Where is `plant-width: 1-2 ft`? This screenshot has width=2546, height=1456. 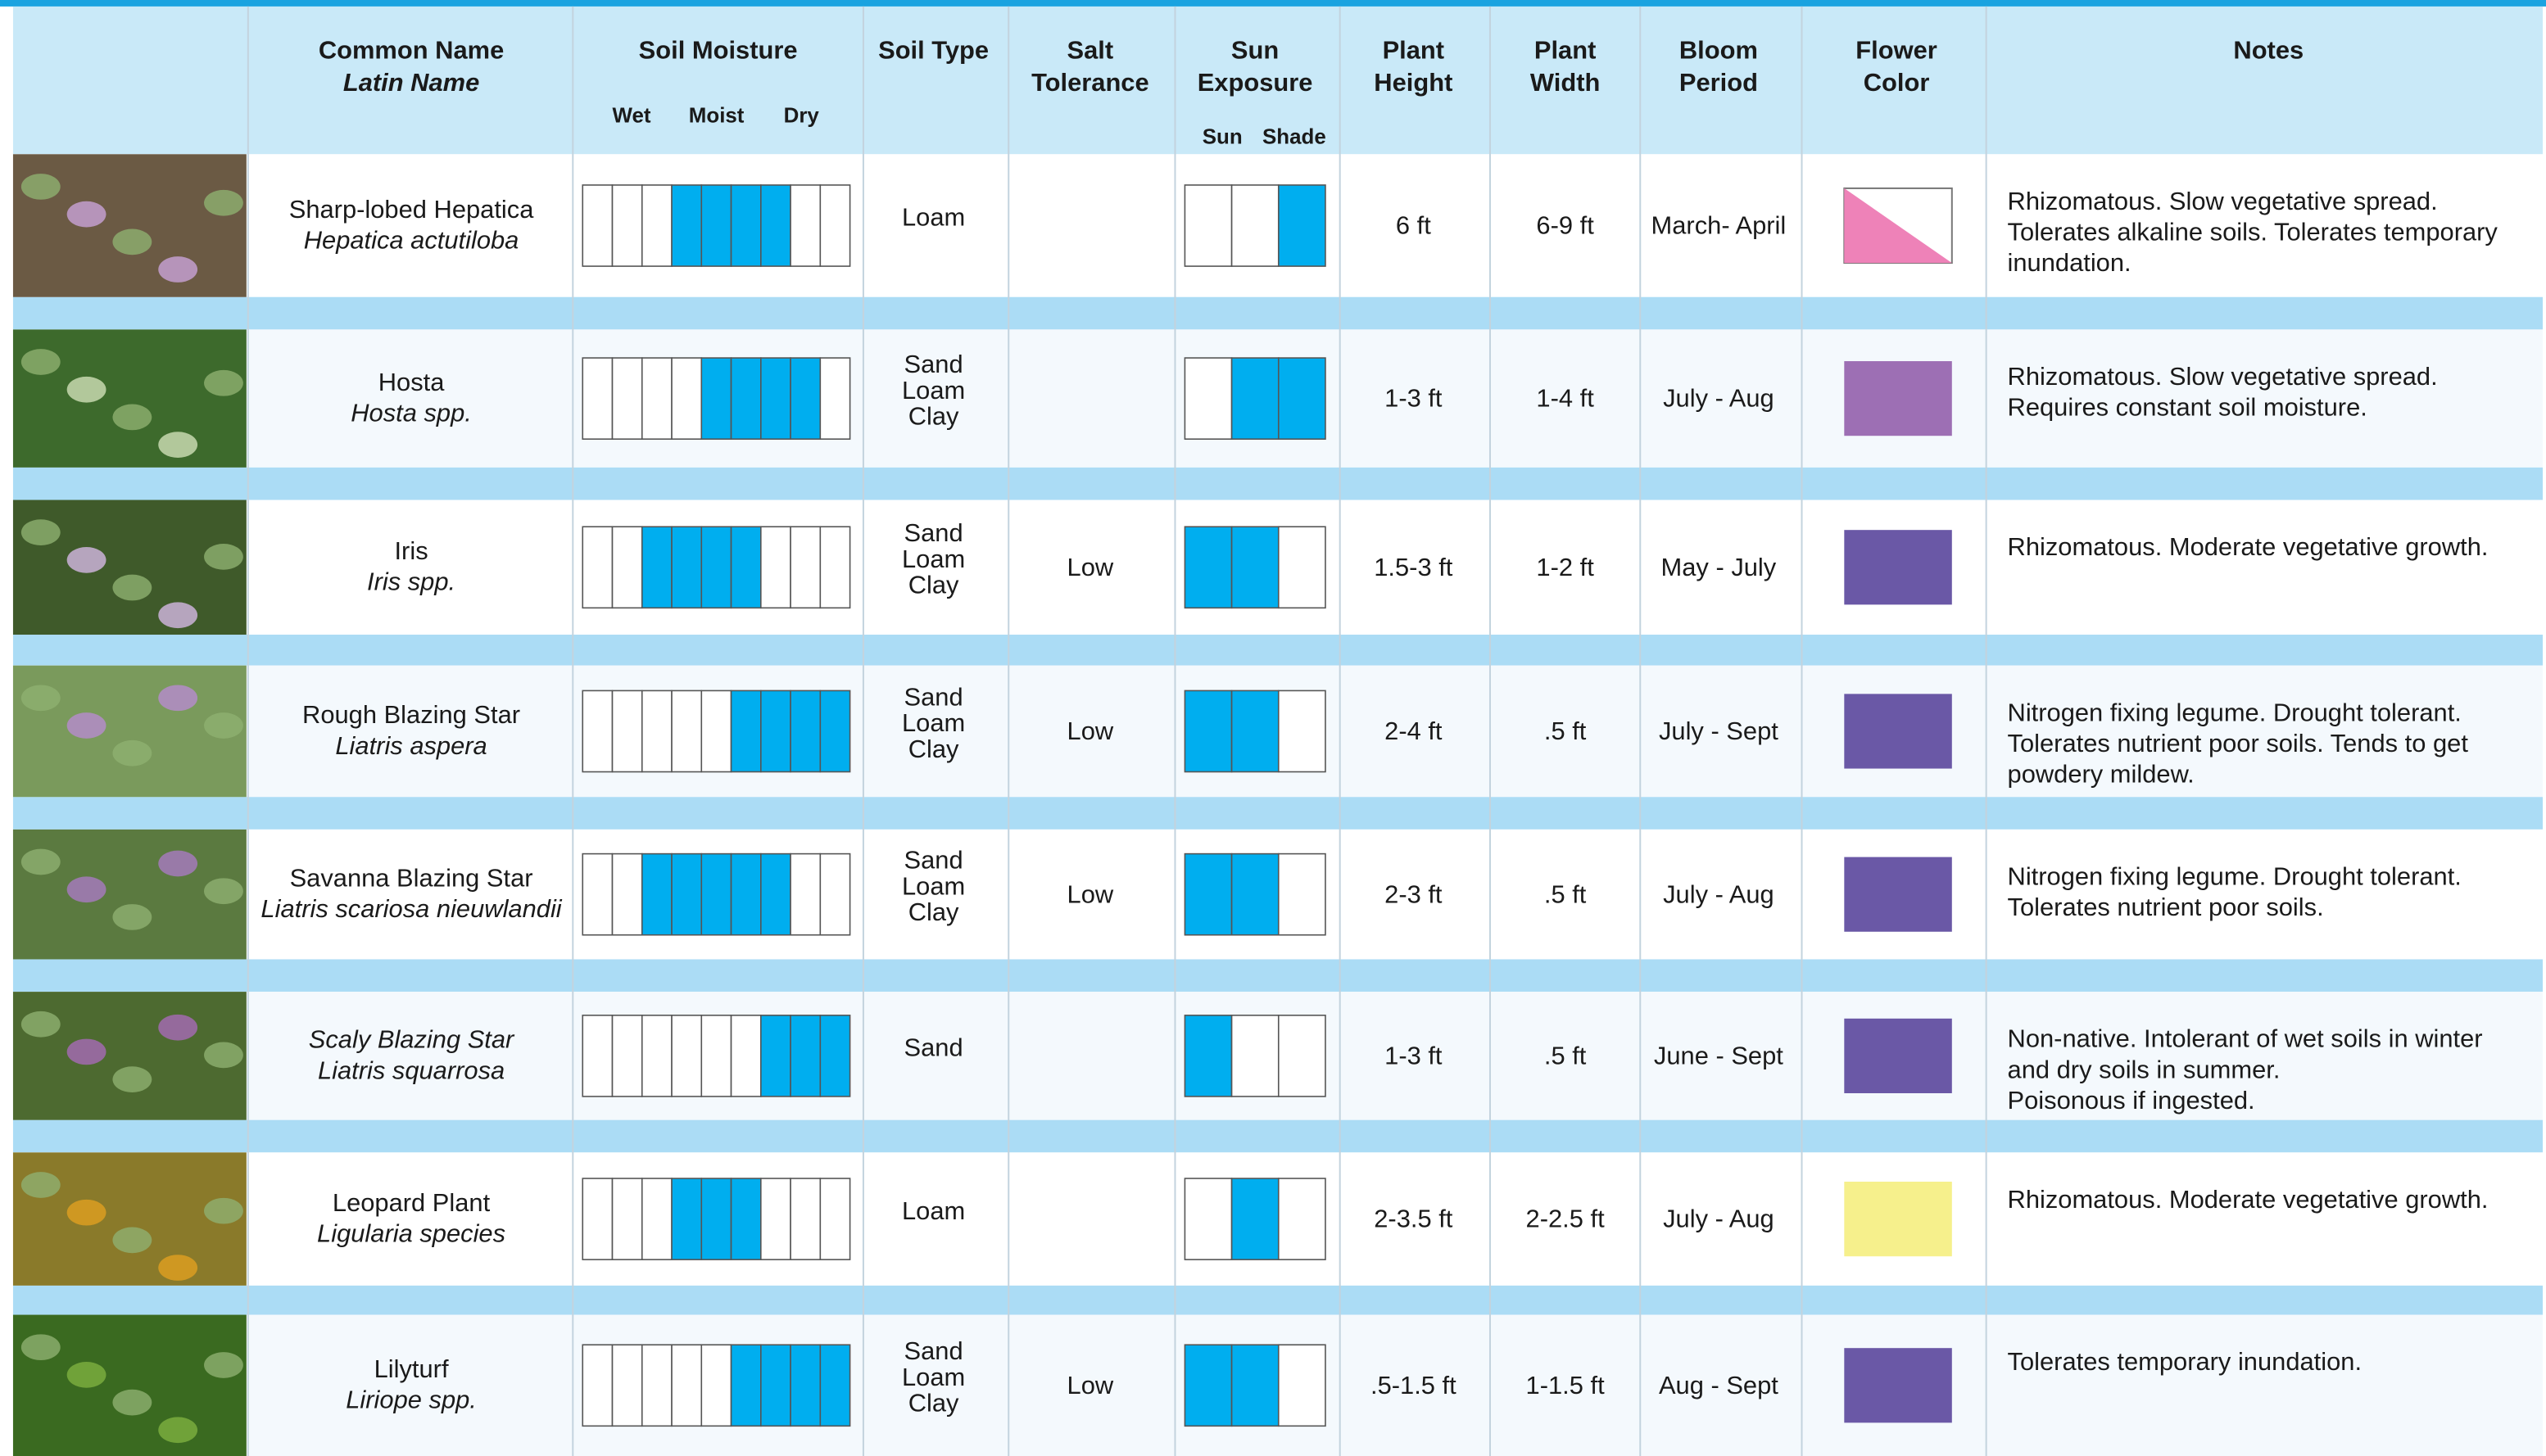 plant-width: 1-2 ft is located at coordinates (1565, 567).